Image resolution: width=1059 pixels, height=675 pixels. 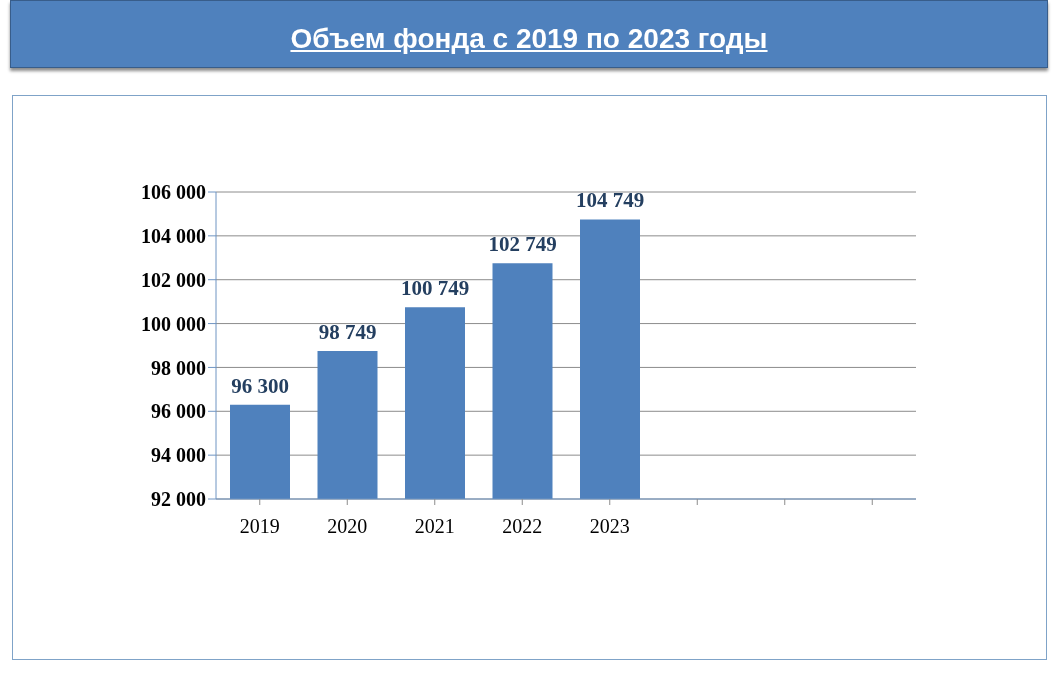 What do you see at coordinates (178, 499) in the screenshot?
I see `y-tick-label: 92 000` at bounding box center [178, 499].